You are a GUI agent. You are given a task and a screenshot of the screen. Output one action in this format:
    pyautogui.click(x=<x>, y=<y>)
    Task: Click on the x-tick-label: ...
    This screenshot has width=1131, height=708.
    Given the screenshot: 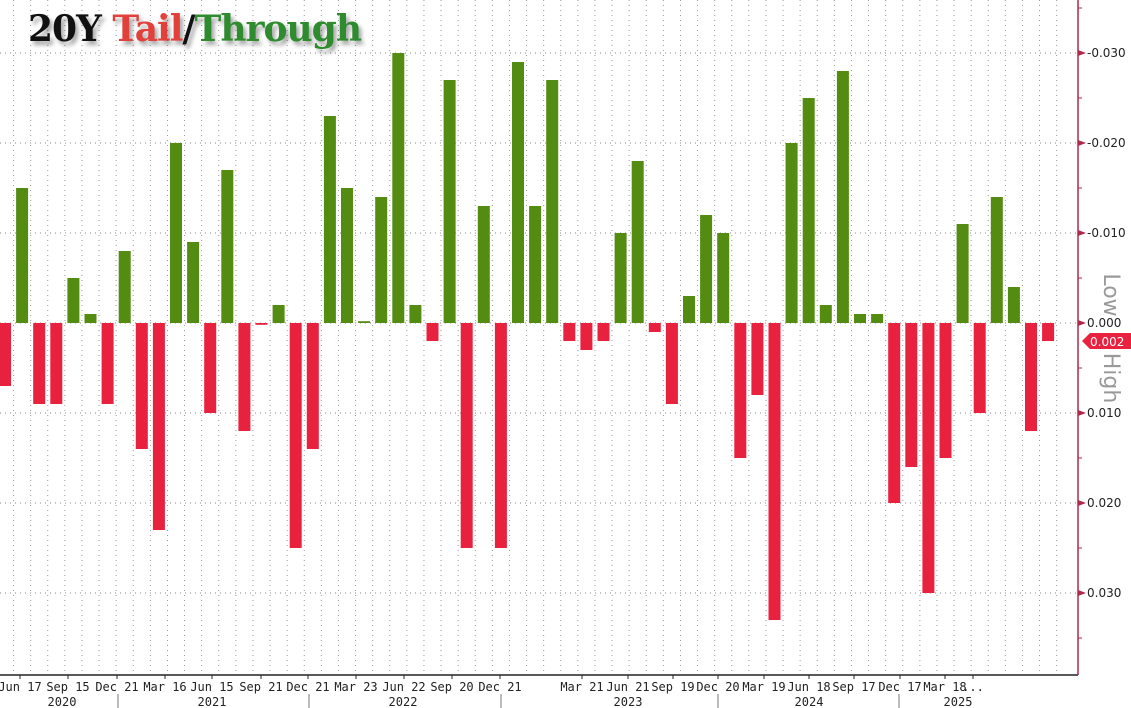 What is the action you would take?
    pyautogui.click(x=973, y=687)
    